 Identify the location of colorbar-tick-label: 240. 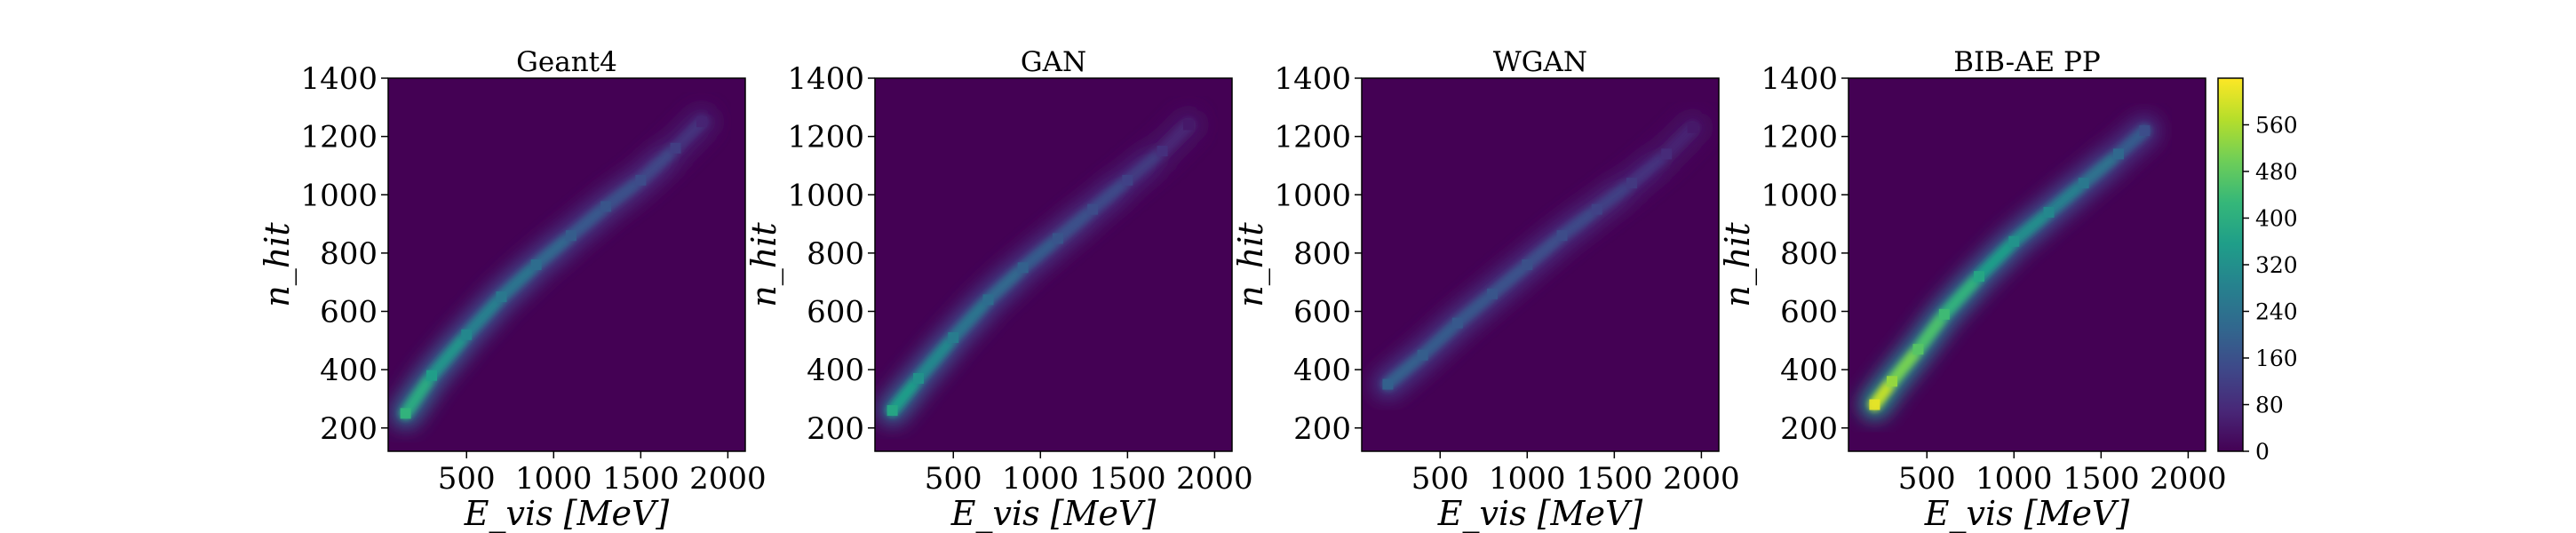
(2276, 312).